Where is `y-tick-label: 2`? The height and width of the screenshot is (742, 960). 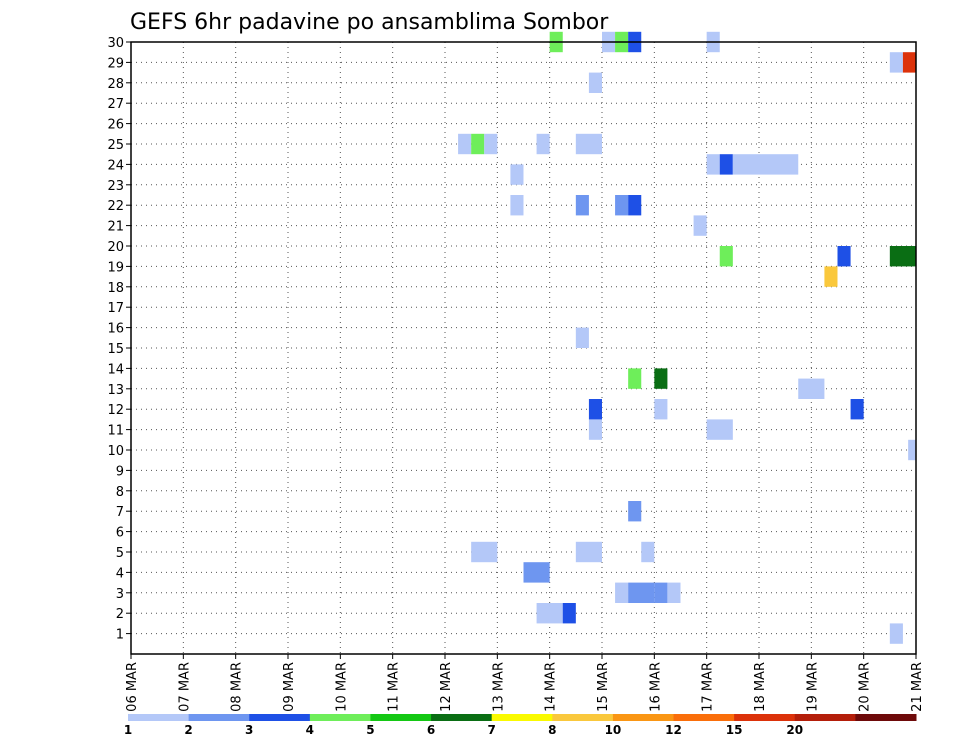 y-tick-label: 2 is located at coordinates (120, 614).